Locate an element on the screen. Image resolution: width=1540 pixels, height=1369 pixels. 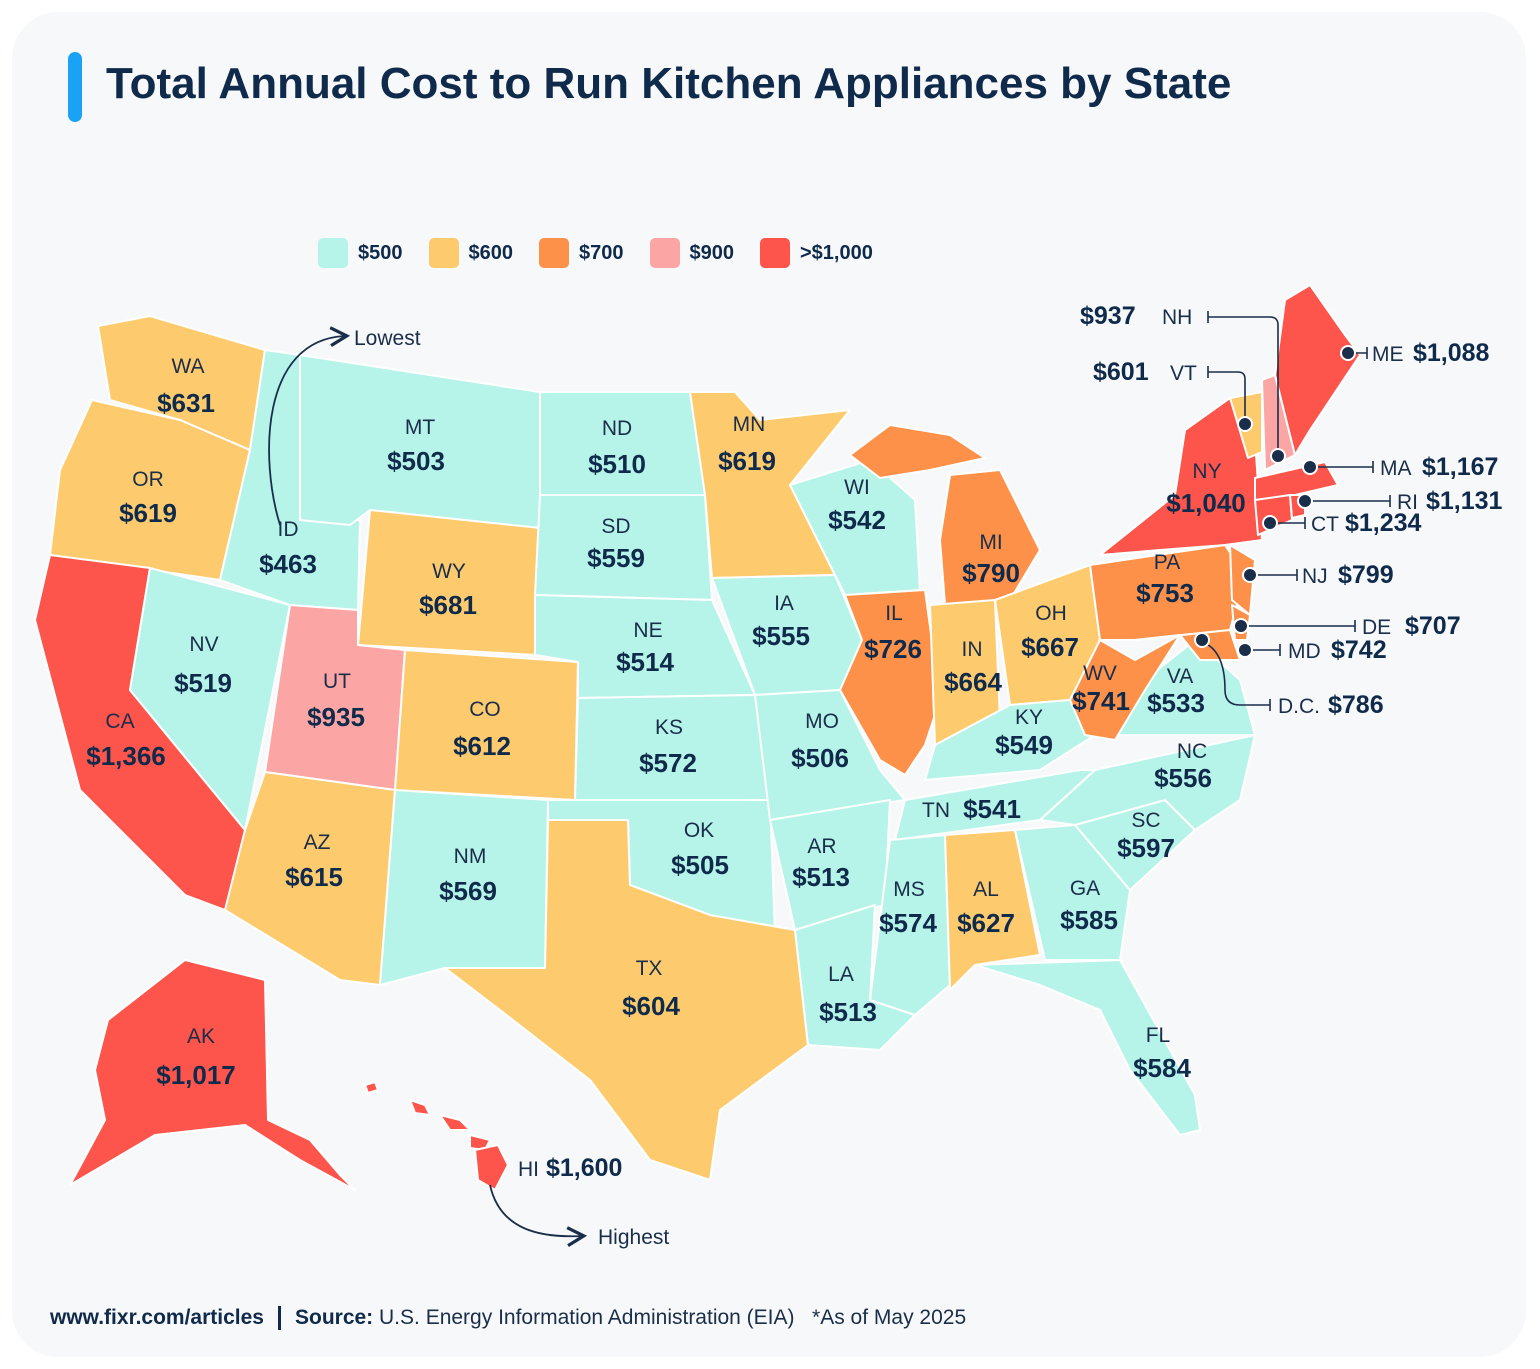
state-shape-mi-upper is located at coordinates (917, 451).